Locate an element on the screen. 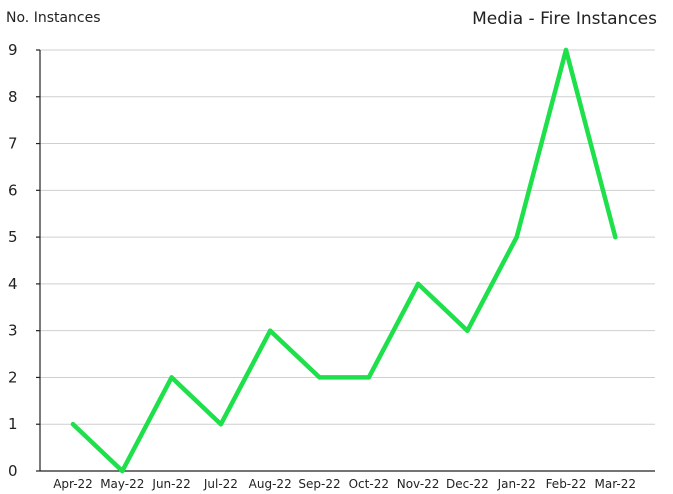  x-tick-label-mar-22: Mar-22 is located at coordinates (615, 484).